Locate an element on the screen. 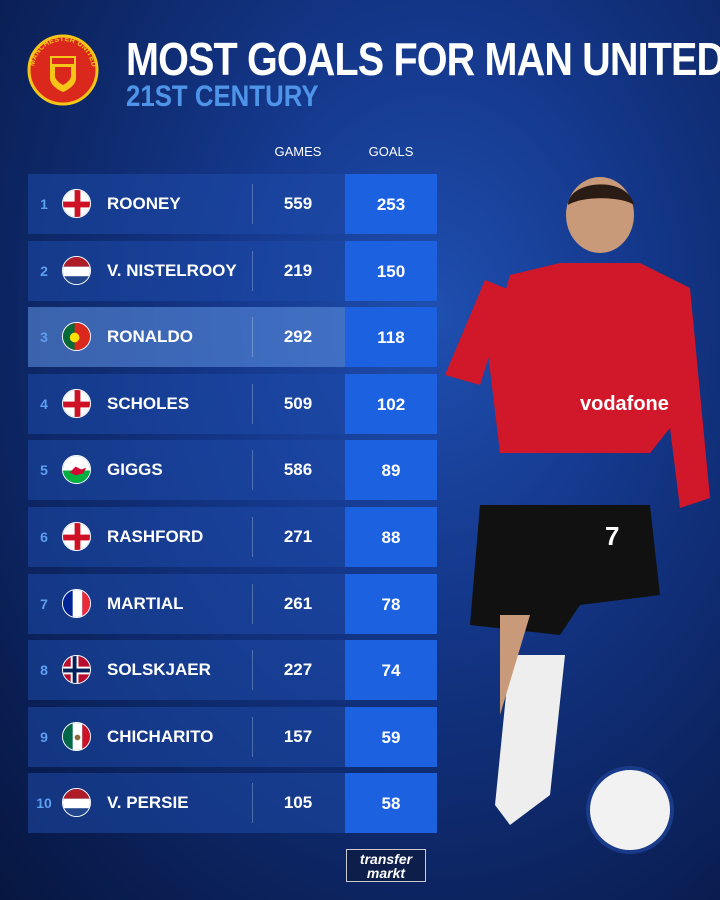 The image size is (720, 900). player-name: GIGGS is located at coordinates (135, 470).